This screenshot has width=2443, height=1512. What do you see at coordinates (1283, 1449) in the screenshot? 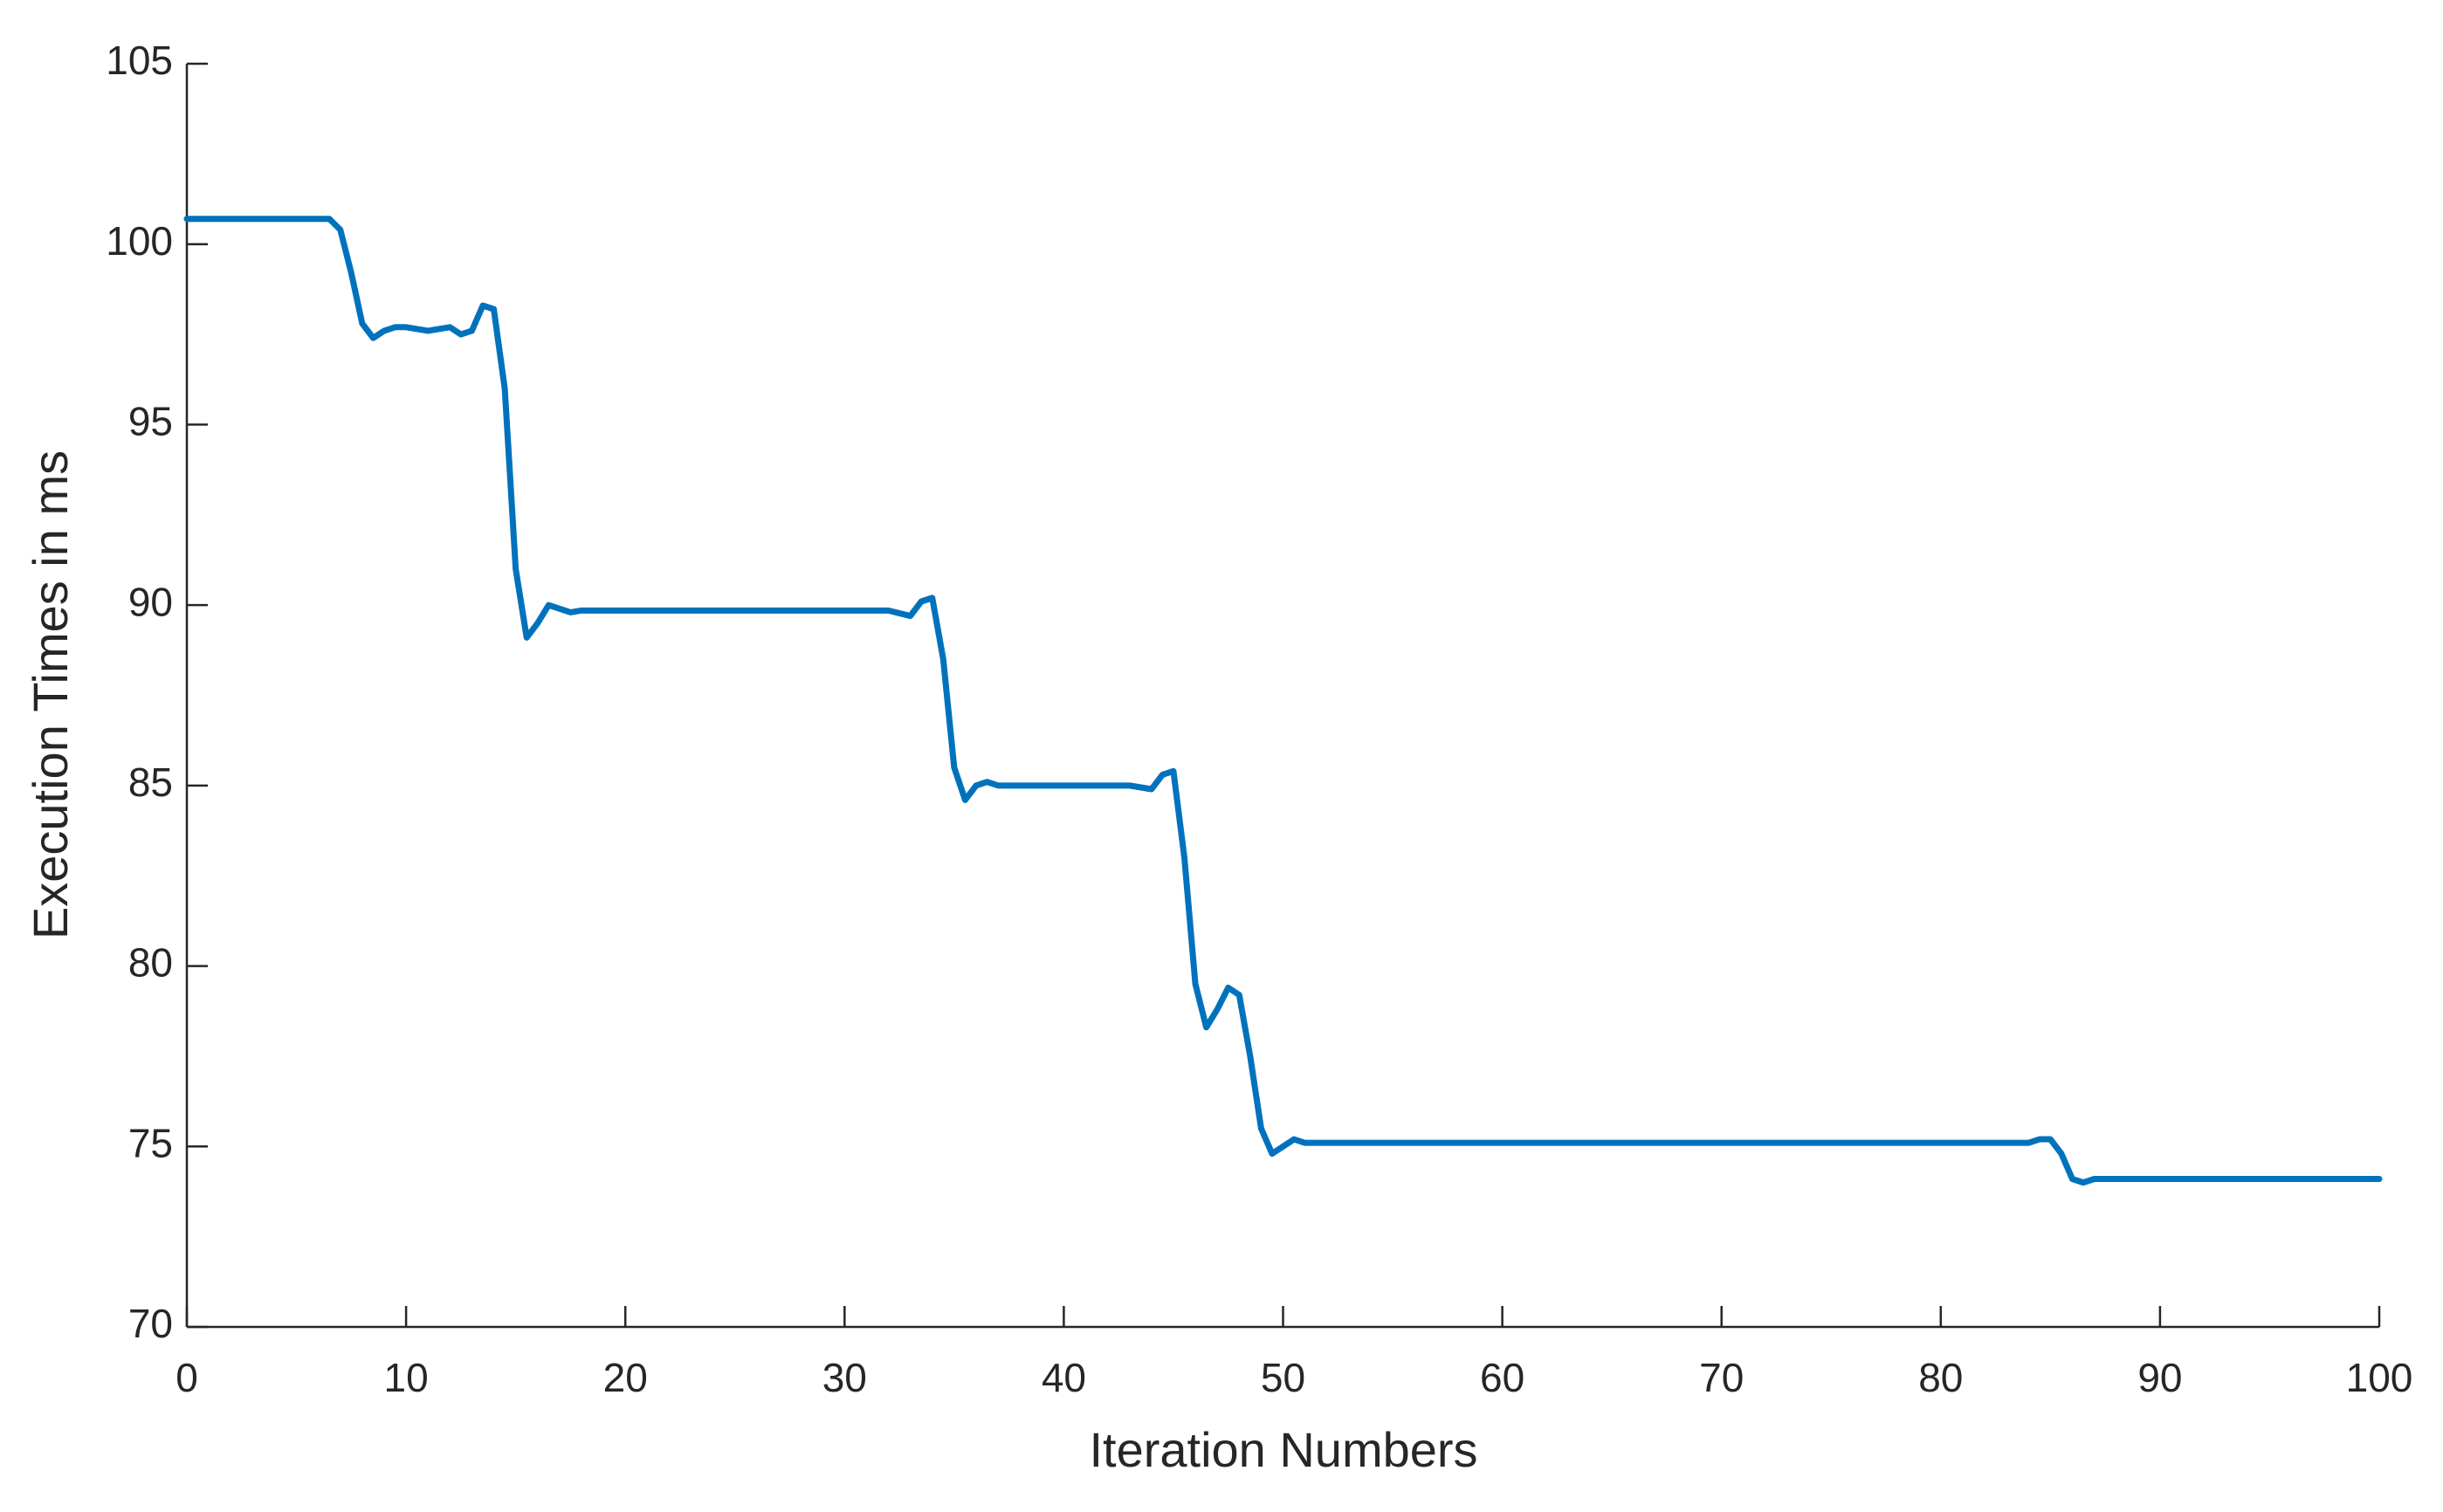
I see `x-axis-label: Iteration Numbers` at bounding box center [1283, 1449].